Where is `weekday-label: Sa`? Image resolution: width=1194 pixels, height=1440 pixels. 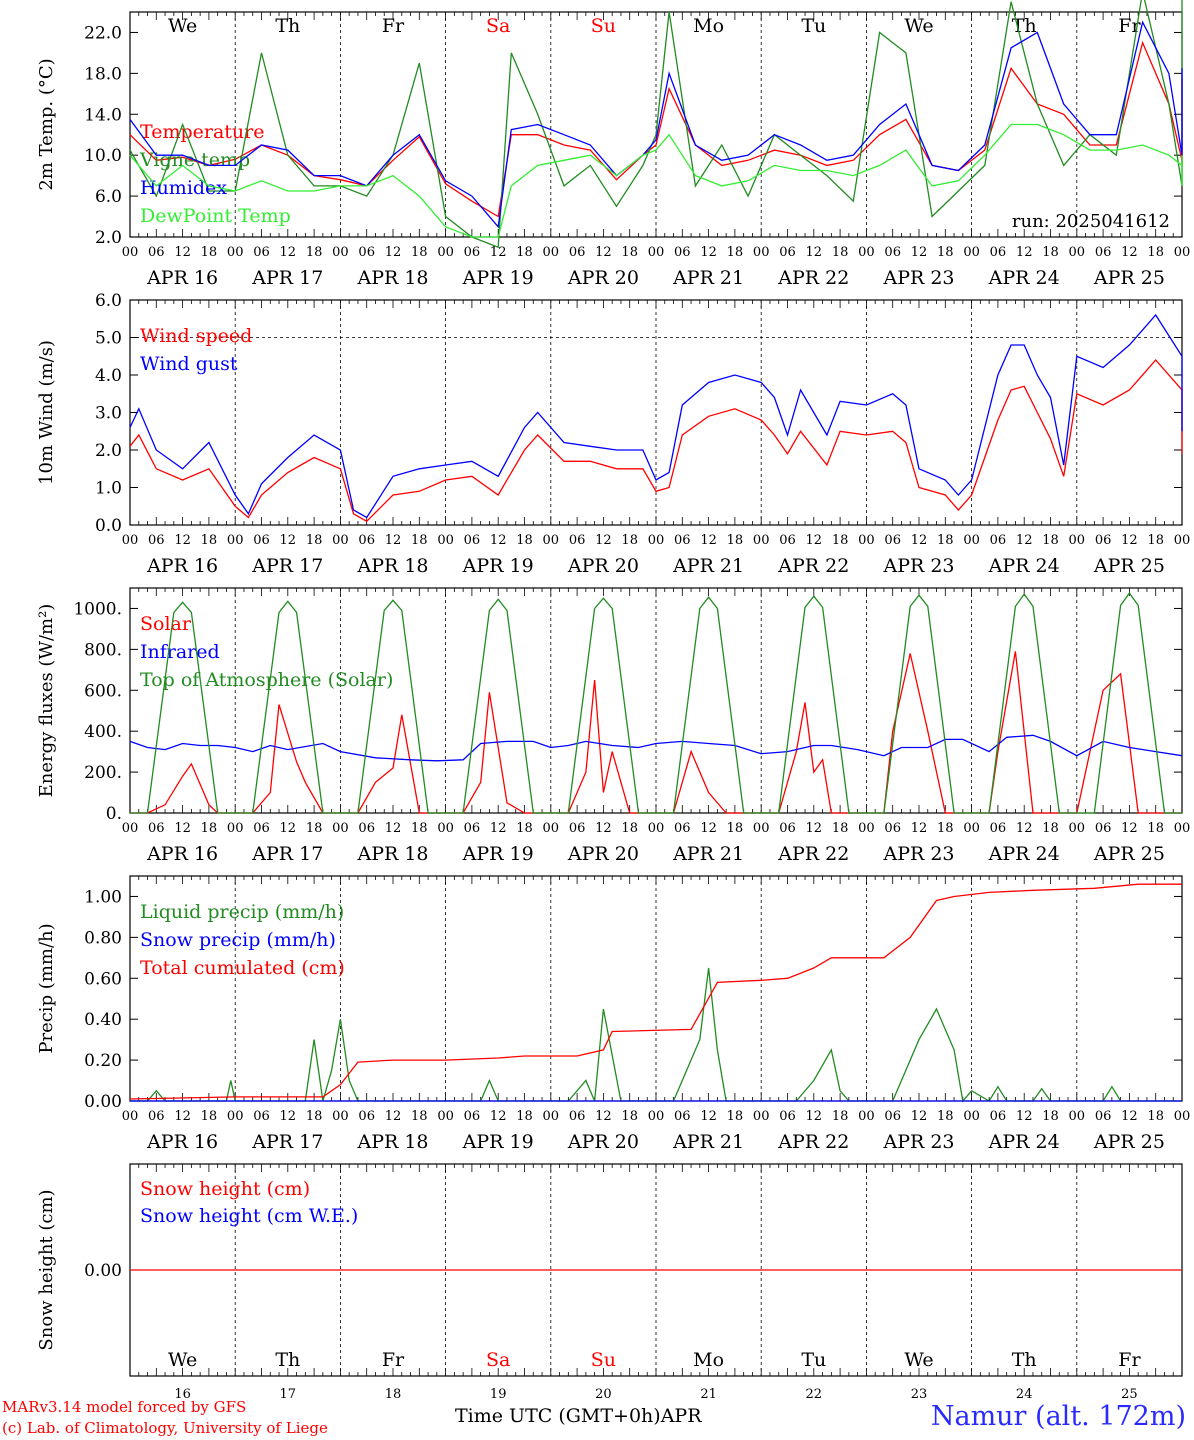 weekday-label: Sa is located at coordinates (498, 26).